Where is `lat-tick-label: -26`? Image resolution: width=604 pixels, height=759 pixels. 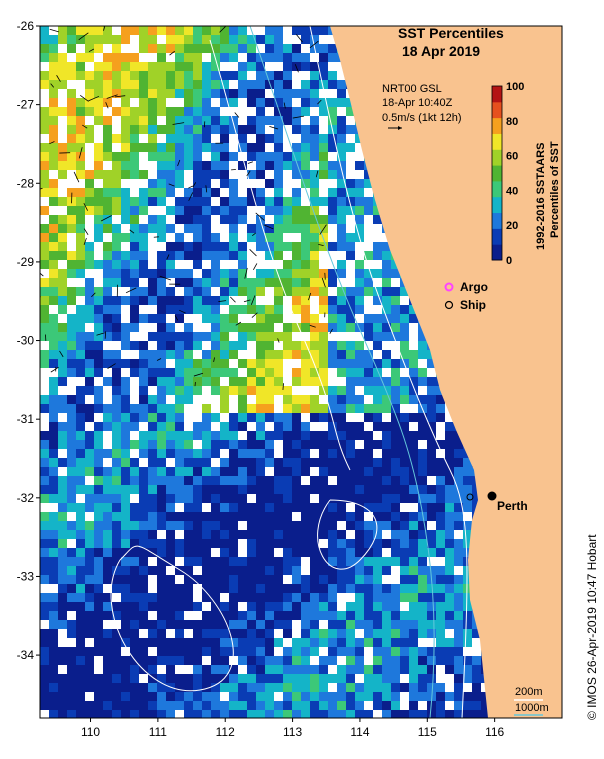 lat-tick-label: -26 is located at coordinates (26, 26).